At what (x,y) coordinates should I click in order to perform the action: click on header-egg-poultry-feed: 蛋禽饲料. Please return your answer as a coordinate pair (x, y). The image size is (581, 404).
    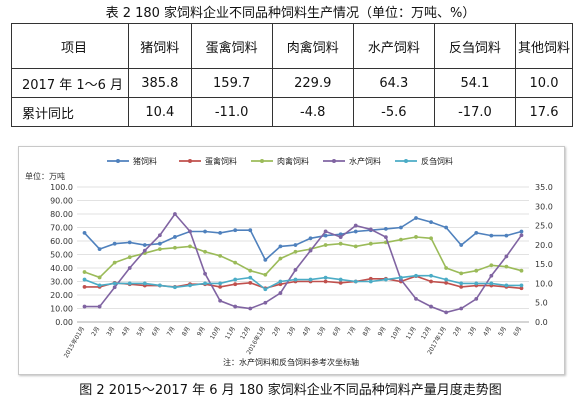
    Looking at the image, I should click on (231, 46).